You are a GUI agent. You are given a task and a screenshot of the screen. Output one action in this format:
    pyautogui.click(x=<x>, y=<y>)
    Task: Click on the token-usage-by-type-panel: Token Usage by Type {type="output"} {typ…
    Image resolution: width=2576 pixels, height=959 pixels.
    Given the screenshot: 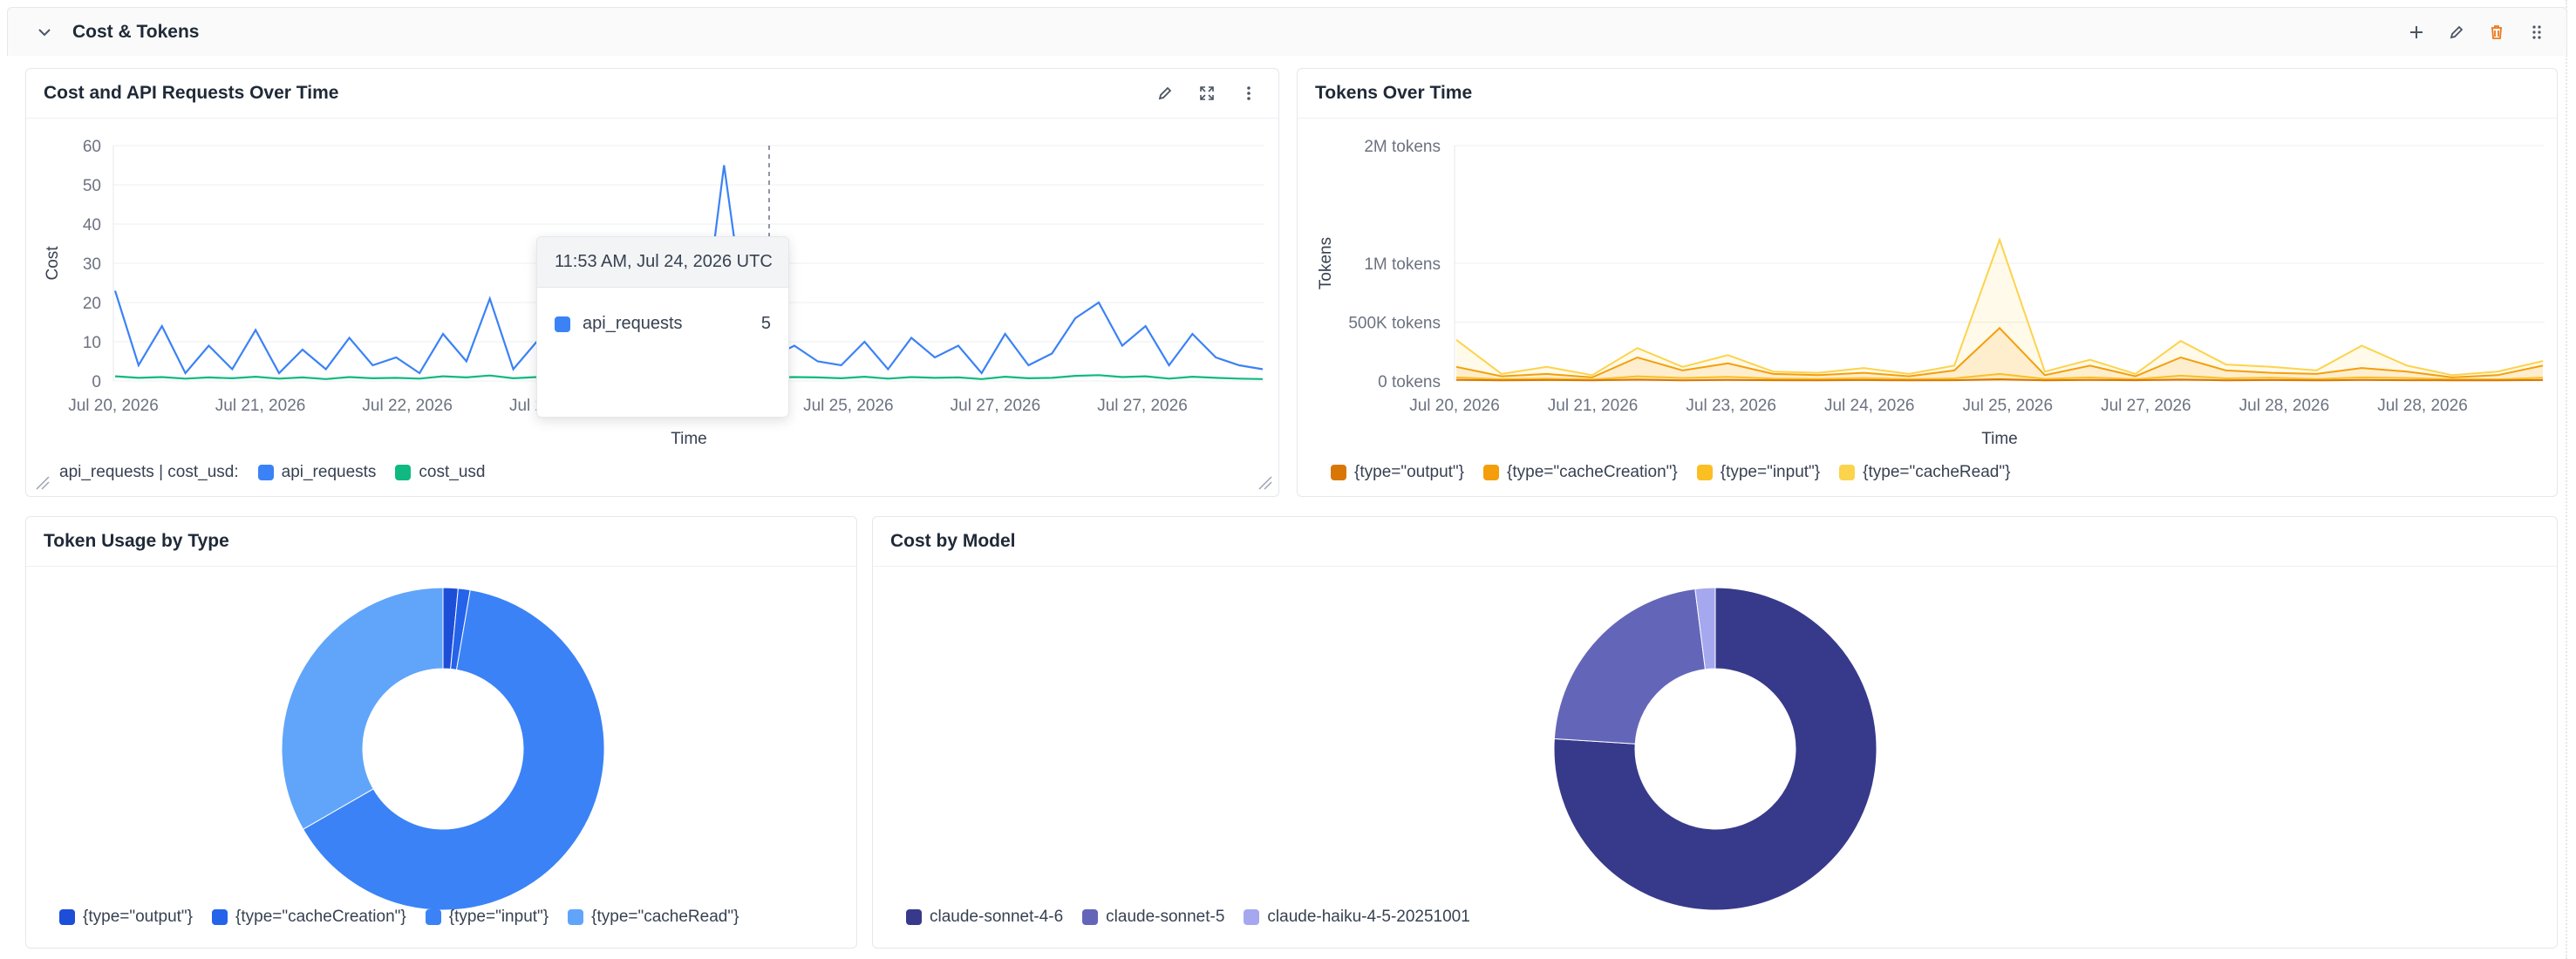 What is the action you would take?
    pyautogui.click(x=441, y=732)
    